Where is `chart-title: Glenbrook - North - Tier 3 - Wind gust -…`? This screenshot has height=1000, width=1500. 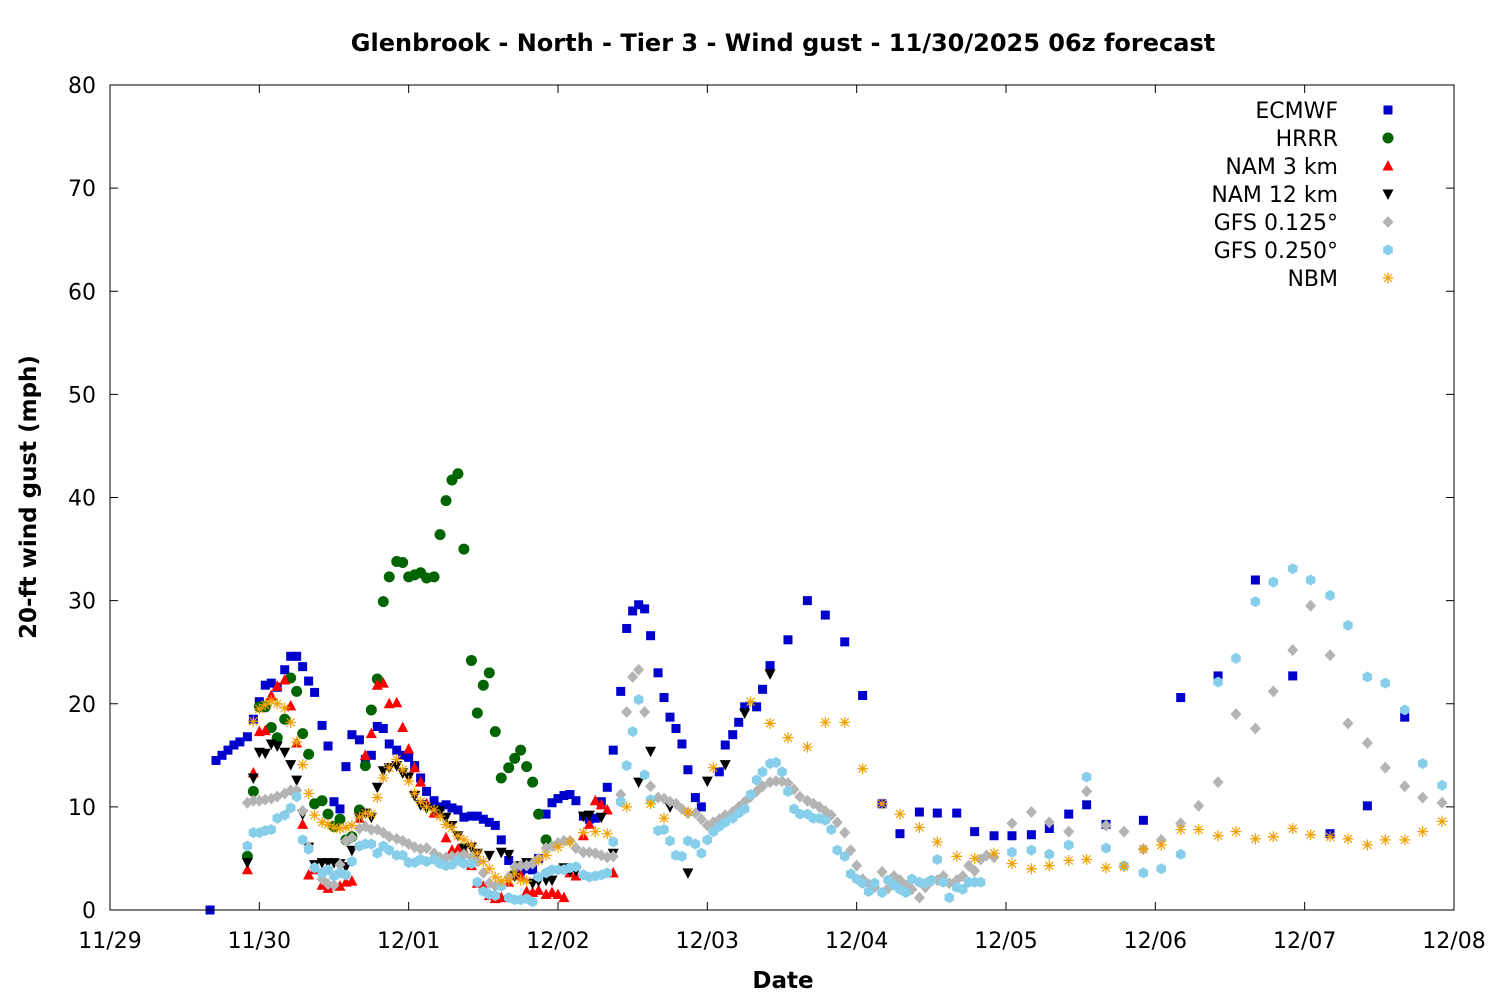
chart-title: Glenbrook - North - Tier 3 - Wind gust -… is located at coordinates (783, 43).